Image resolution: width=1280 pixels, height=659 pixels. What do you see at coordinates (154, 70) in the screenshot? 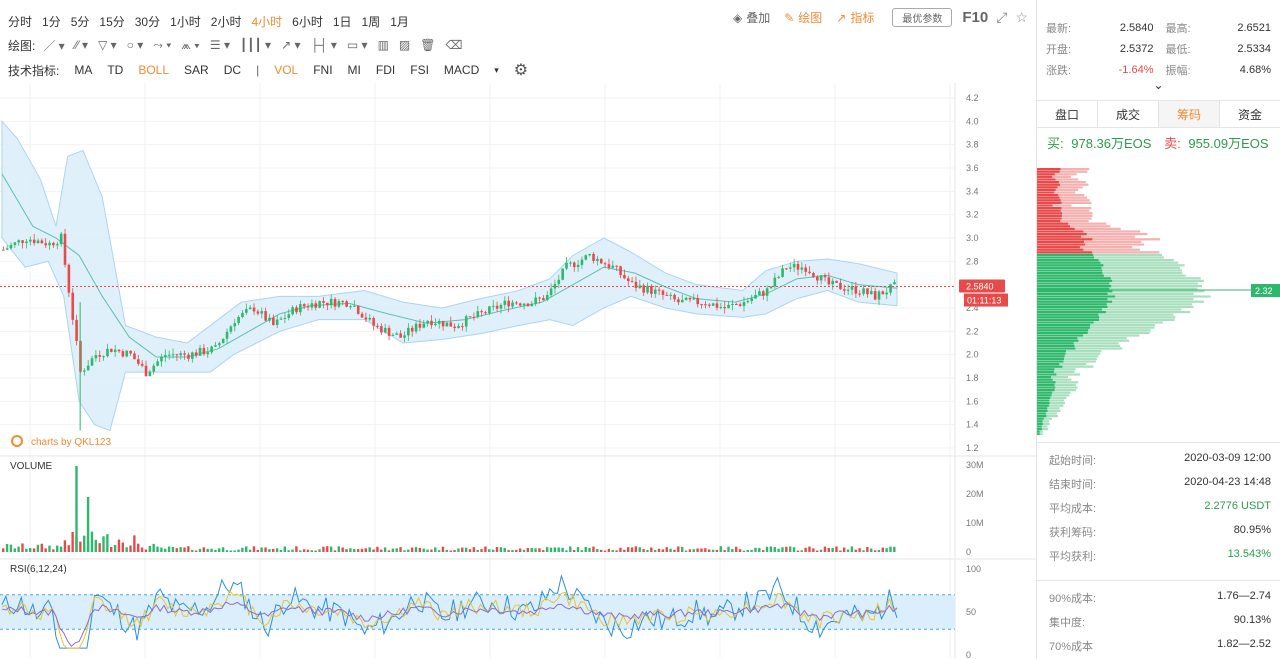
I see `indicator-boll: BOLL` at bounding box center [154, 70].